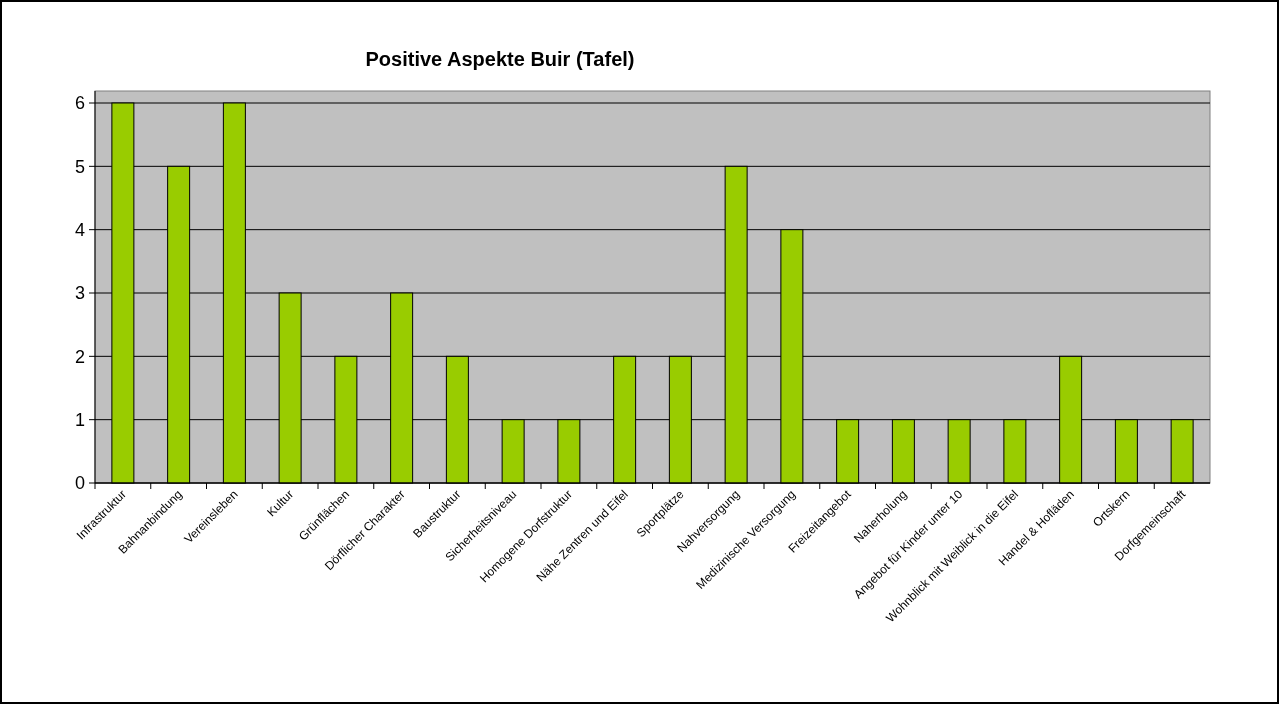 This screenshot has width=1279, height=704. Describe the element at coordinates (79, 419) in the screenshot. I see `y-tick-label: 1` at that location.